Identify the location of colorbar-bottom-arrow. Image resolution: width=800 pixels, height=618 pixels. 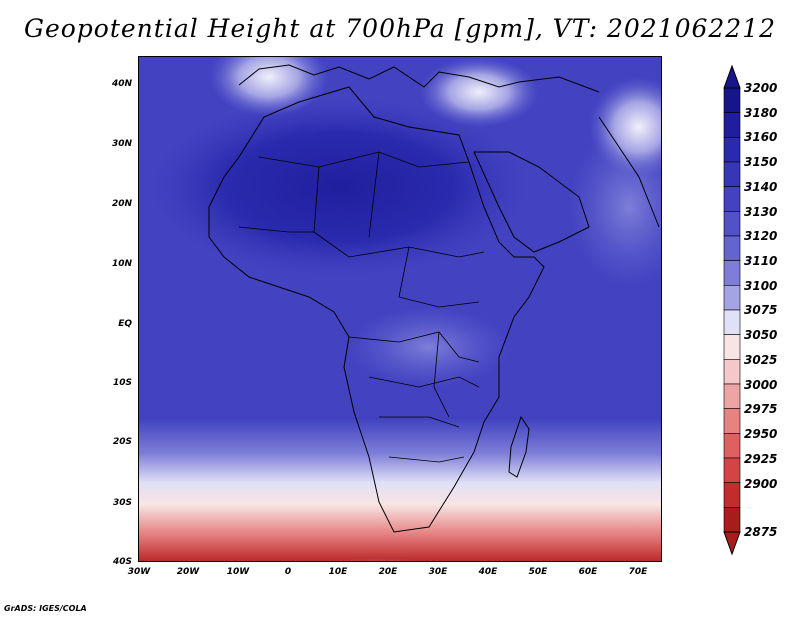
(732, 543).